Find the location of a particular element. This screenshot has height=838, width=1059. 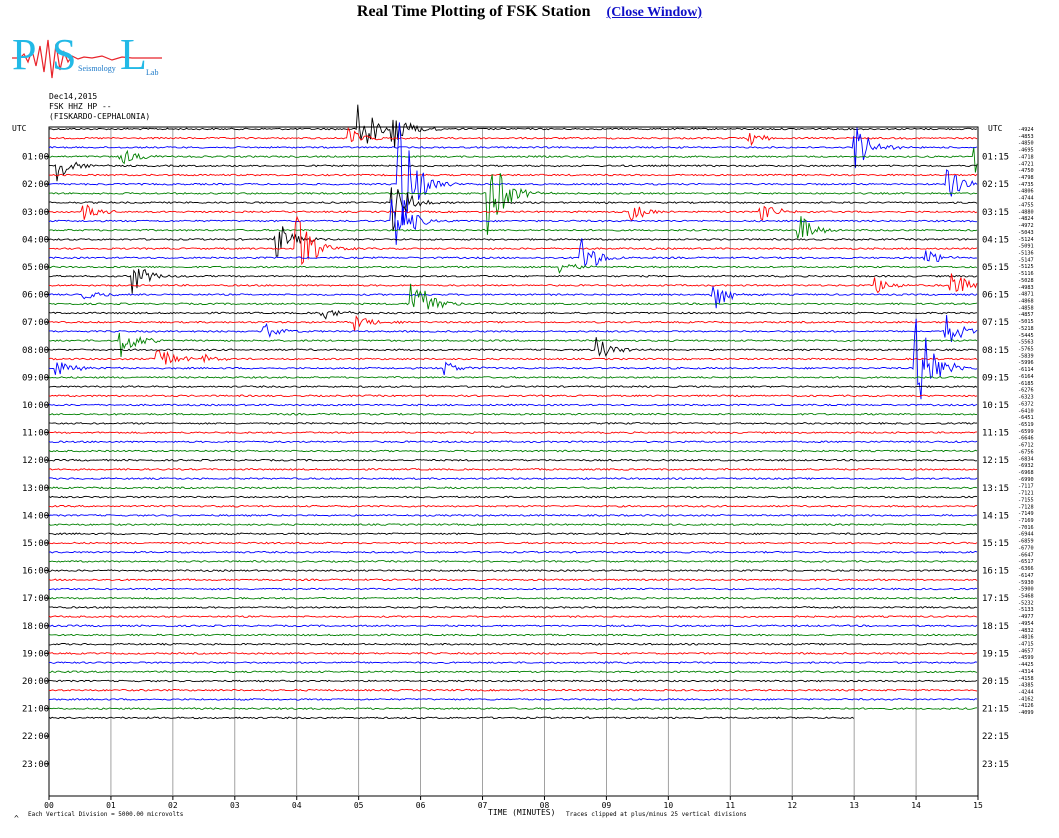

trace-offset-label: -5015 is located at coordinates (1026, 322).